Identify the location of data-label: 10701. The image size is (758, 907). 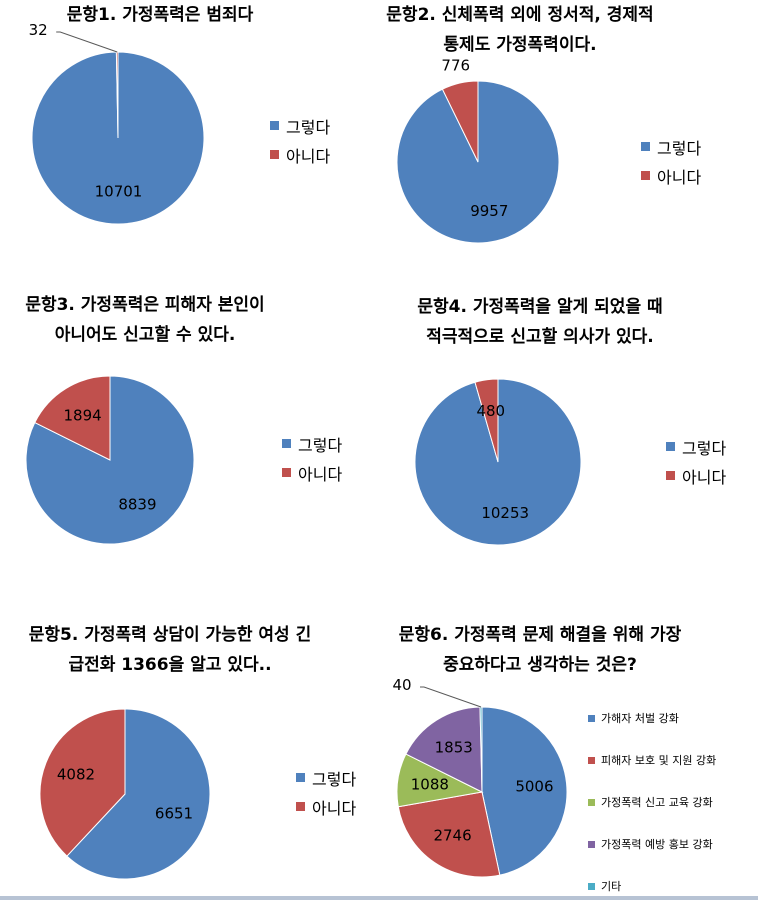
(119, 191).